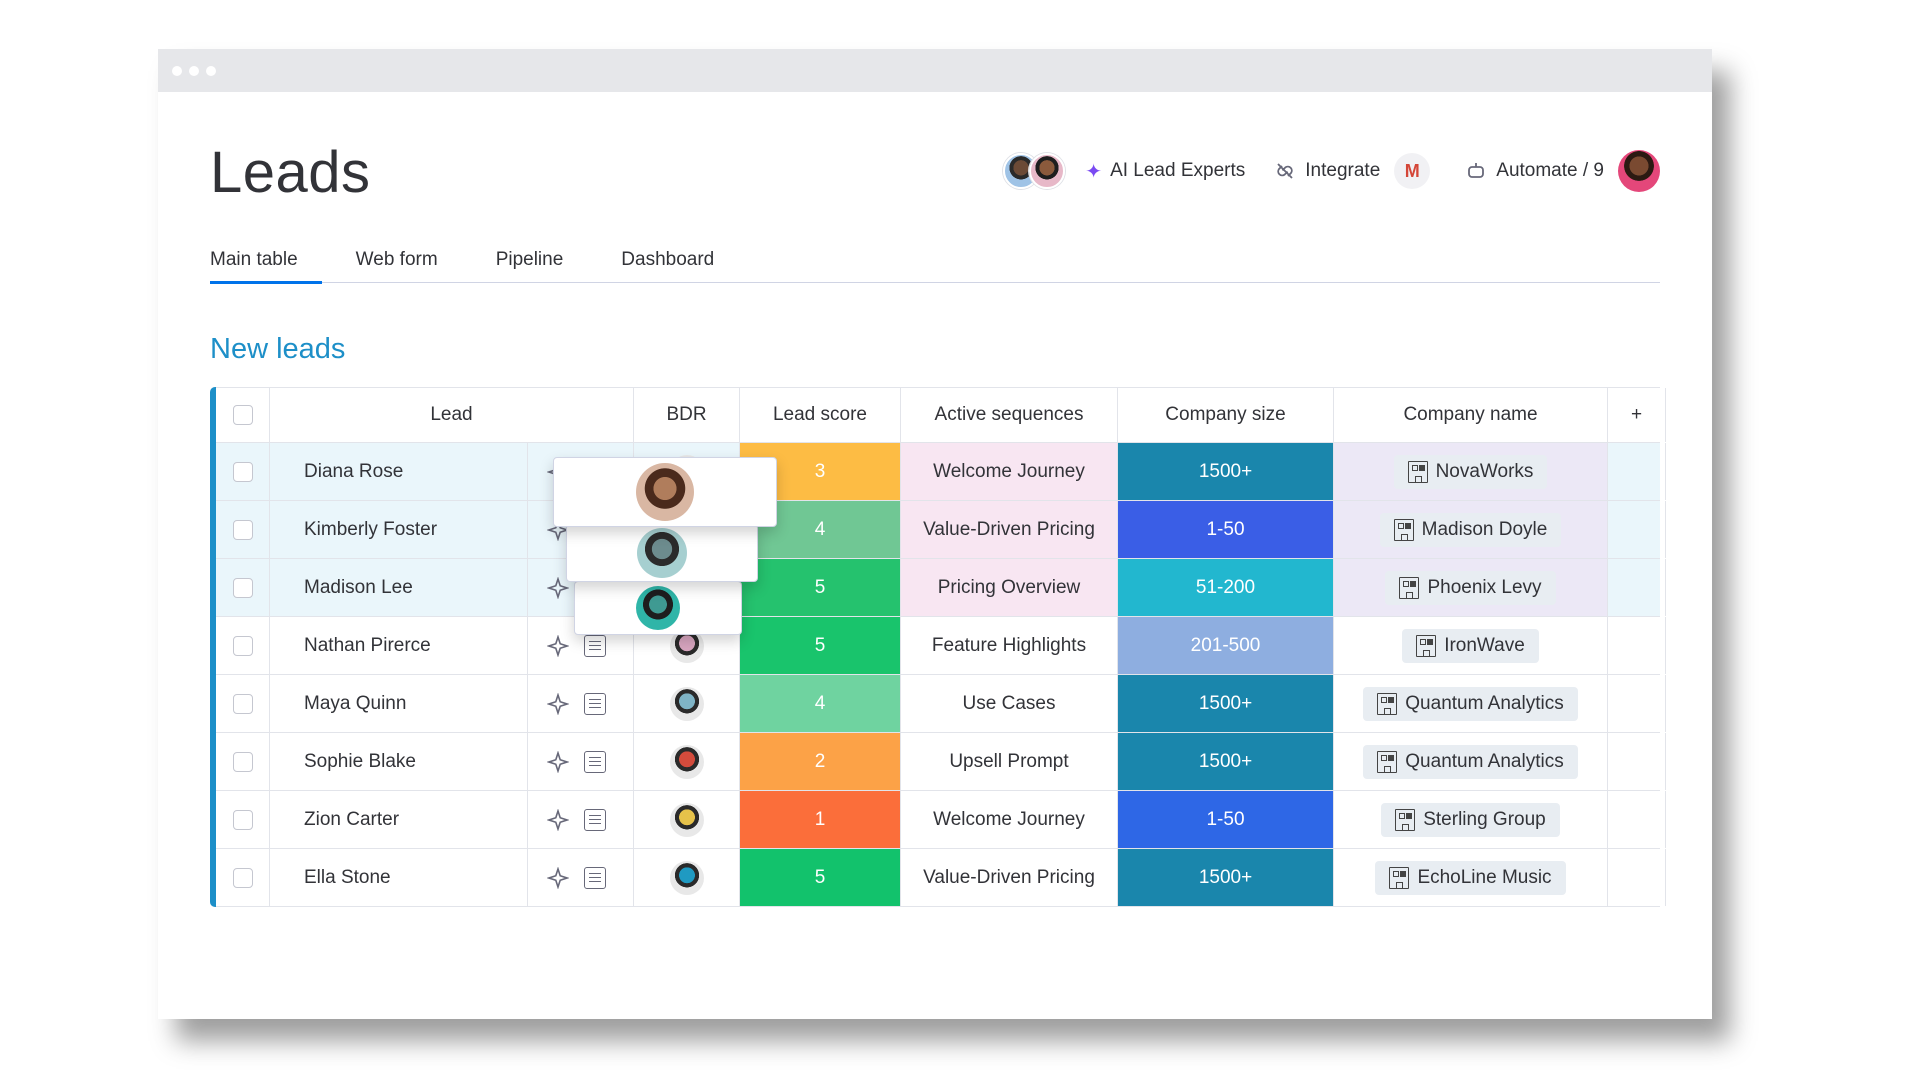 This screenshot has height=1080, width=1920. What do you see at coordinates (399, 761) in the screenshot?
I see `lead-name-cell: Sophie Blake` at bounding box center [399, 761].